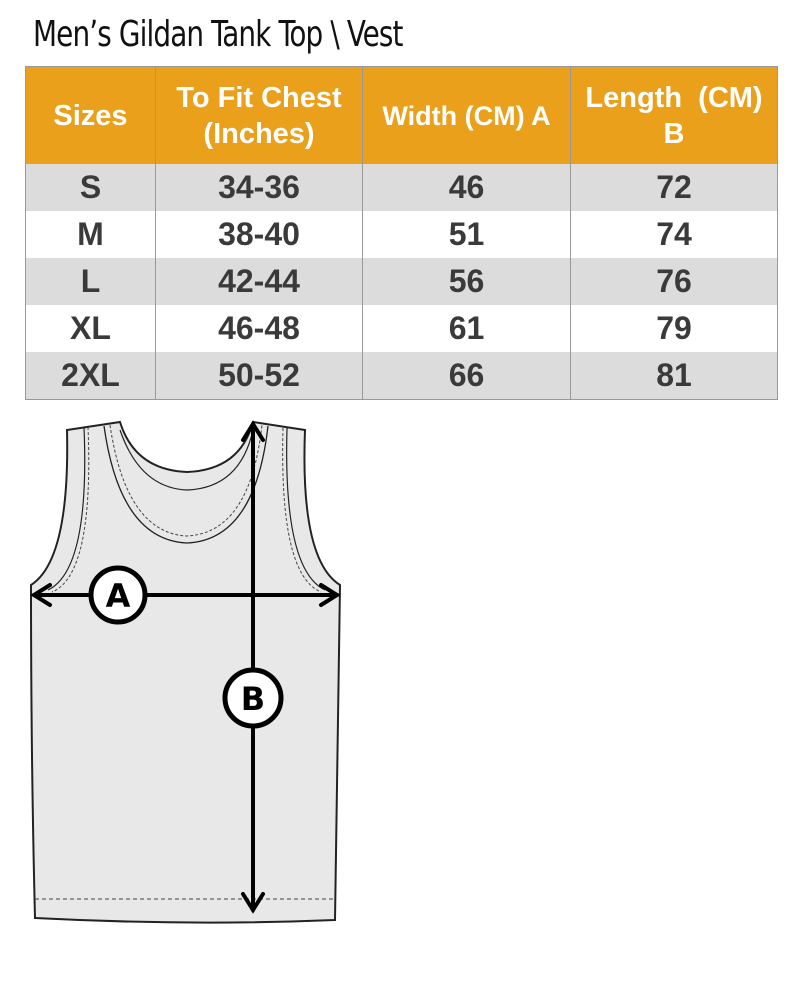 The height and width of the screenshot is (985, 800). I want to click on label-a-circle, so click(118, 595).